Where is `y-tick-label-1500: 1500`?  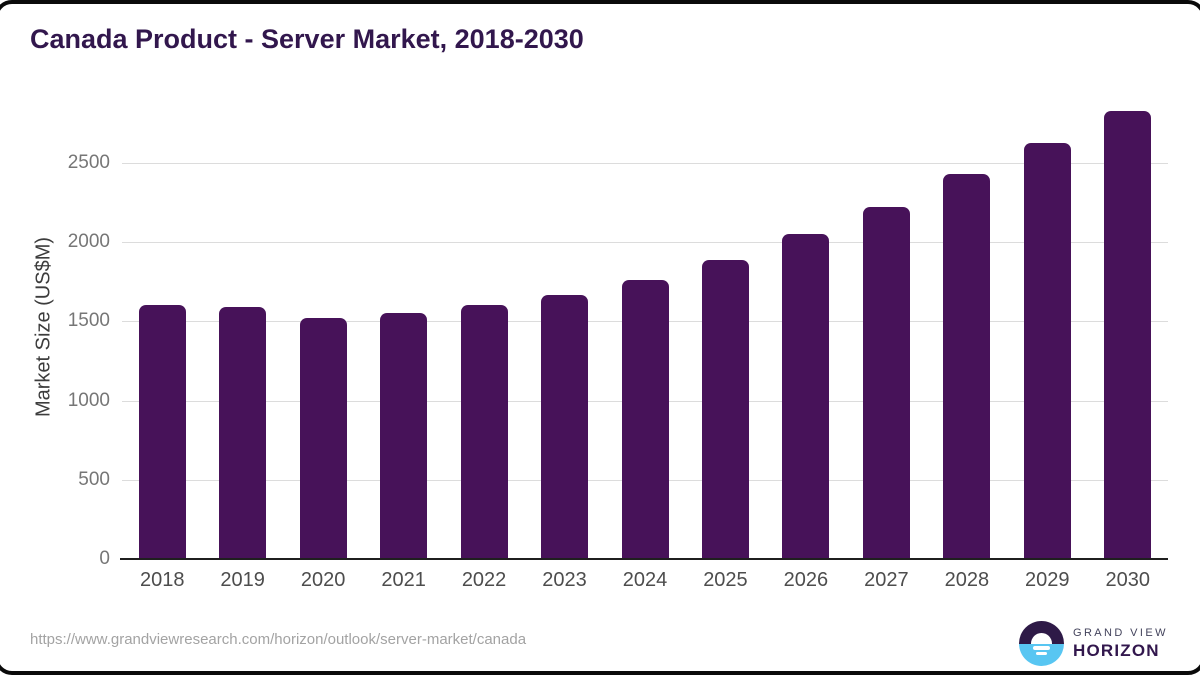 y-tick-label-1500: 1500 is located at coordinates (88, 321).